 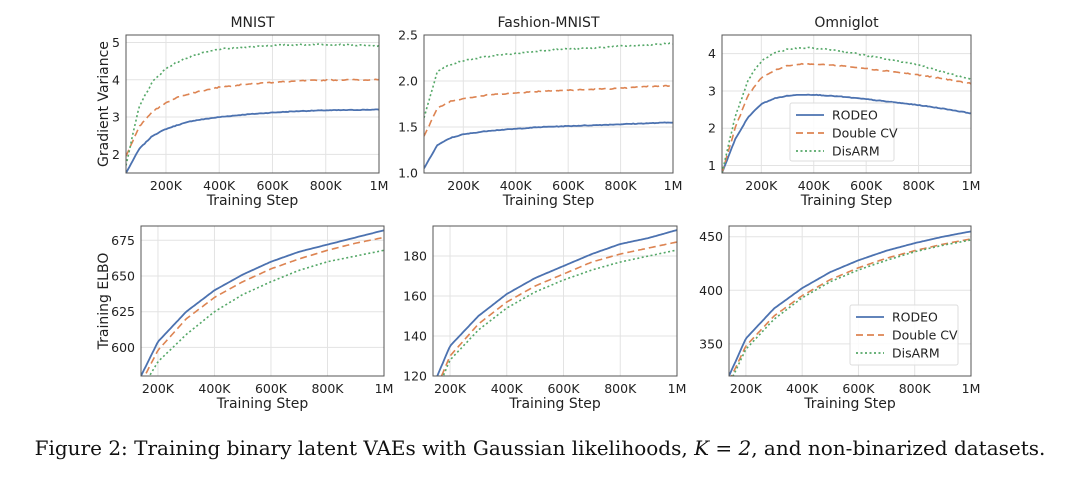 I want to click on y-tick-label: 140, so click(x=415, y=336).